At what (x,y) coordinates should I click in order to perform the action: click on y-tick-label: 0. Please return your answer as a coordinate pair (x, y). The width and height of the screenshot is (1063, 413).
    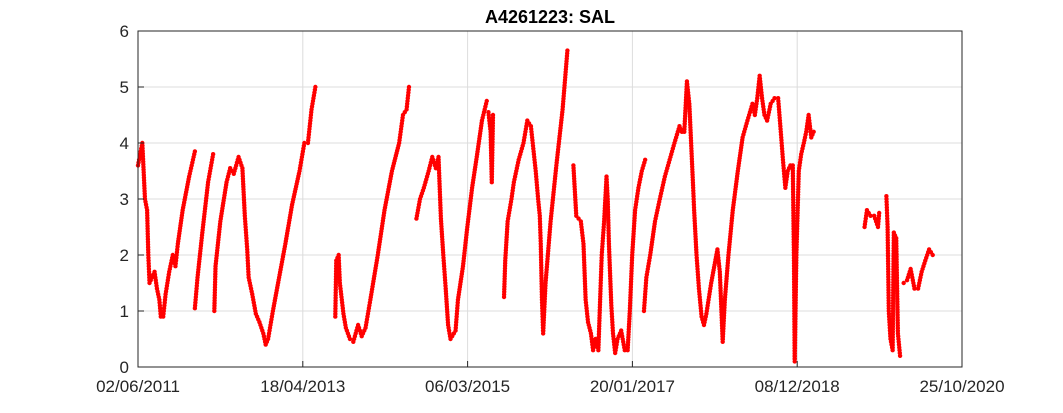
    Looking at the image, I should click on (124, 367).